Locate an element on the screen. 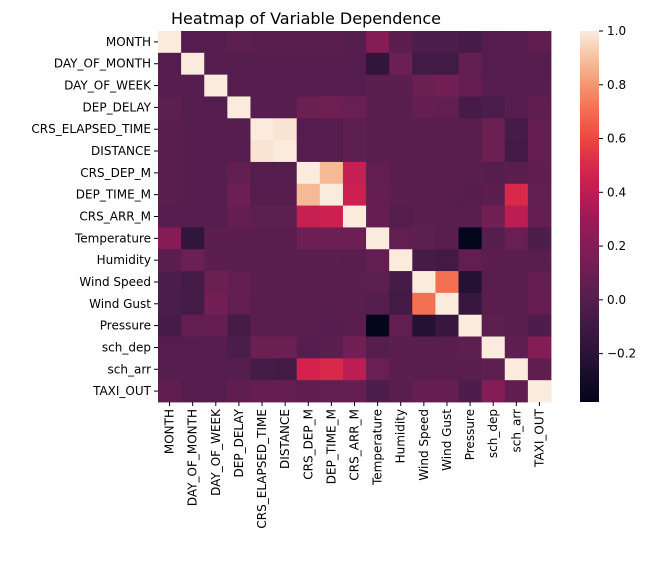 This screenshot has width=651, height=565. y-tick-label: Temperature is located at coordinates (112, 238).